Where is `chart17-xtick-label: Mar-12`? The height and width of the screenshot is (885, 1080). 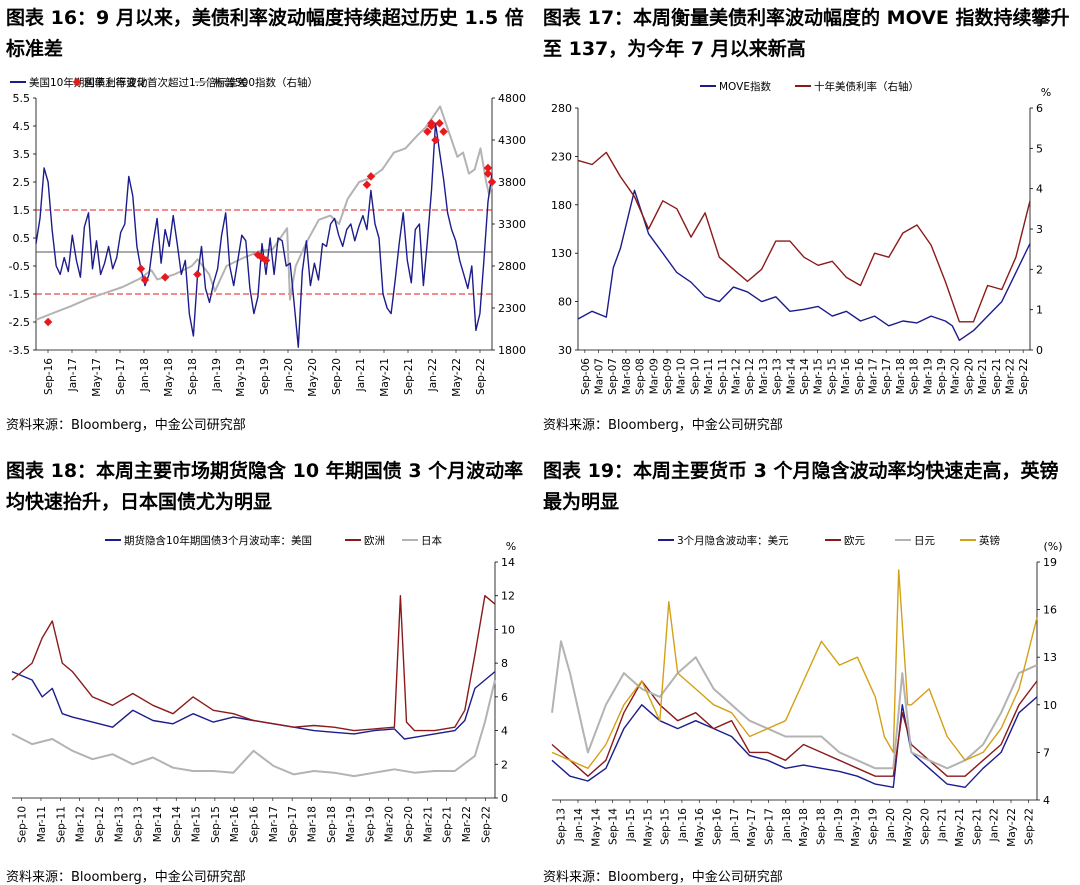
chart17-xtick-label: Mar-12 is located at coordinates (737, 376).